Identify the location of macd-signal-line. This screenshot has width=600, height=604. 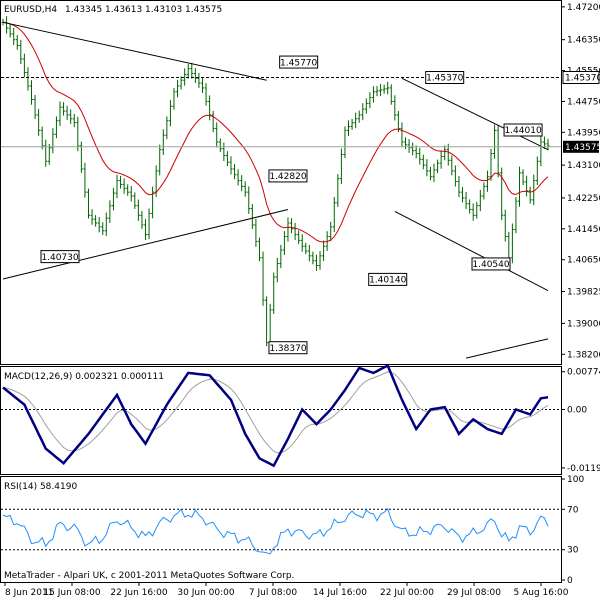
(275, 412).